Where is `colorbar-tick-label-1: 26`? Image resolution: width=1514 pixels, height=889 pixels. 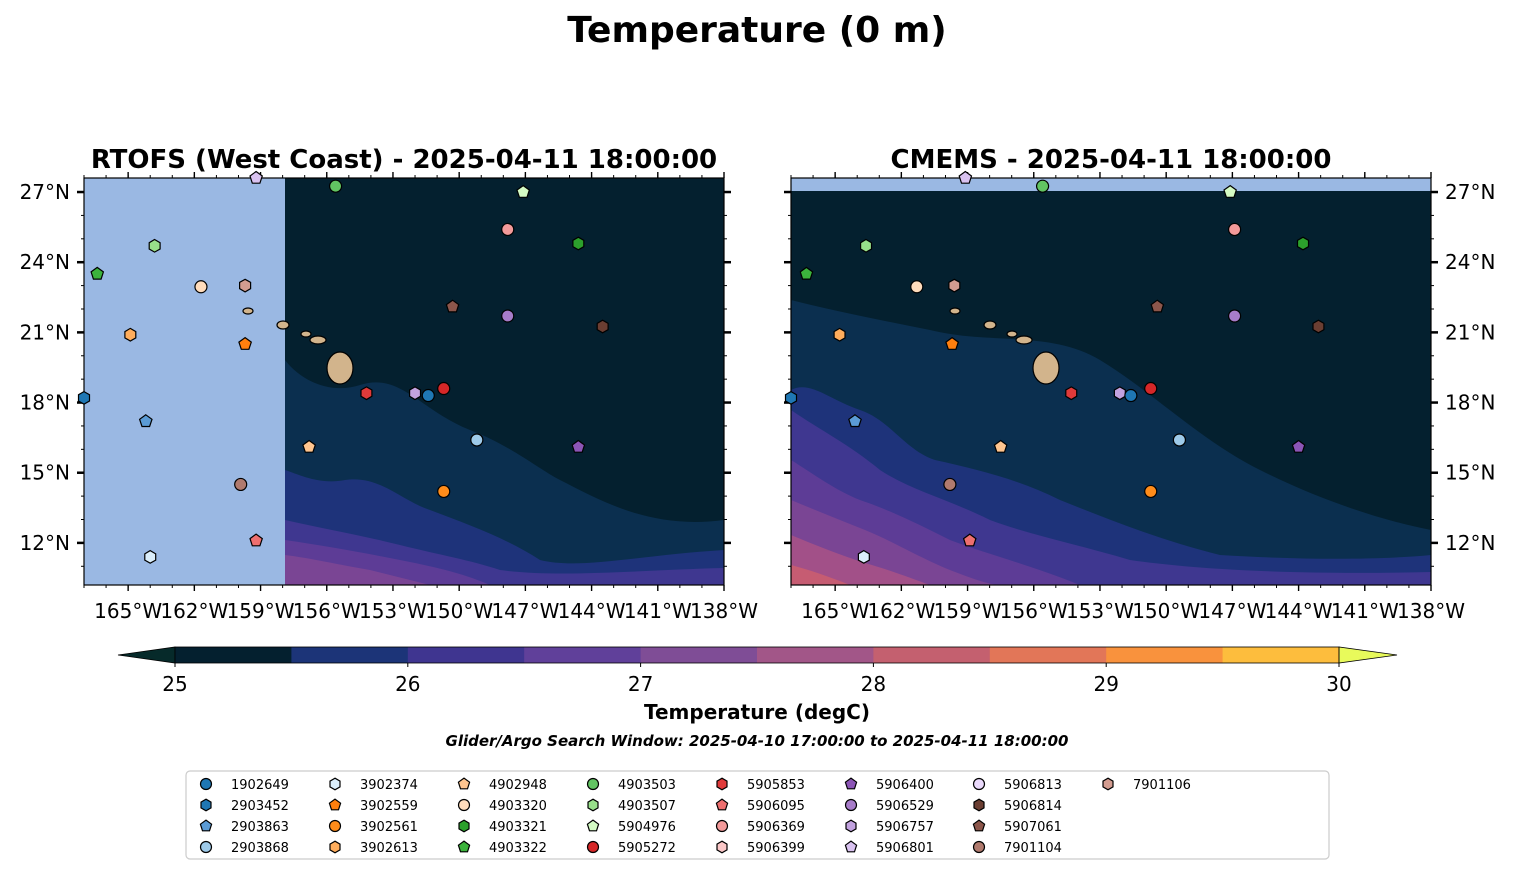
colorbar-tick-label-1: 26 is located at coordinates (407, 684).